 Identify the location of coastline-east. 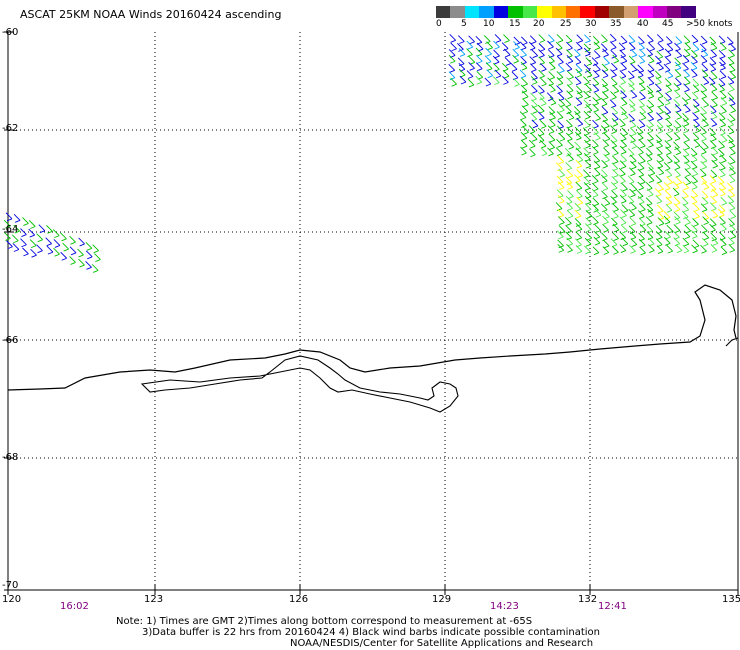
(732, 342).